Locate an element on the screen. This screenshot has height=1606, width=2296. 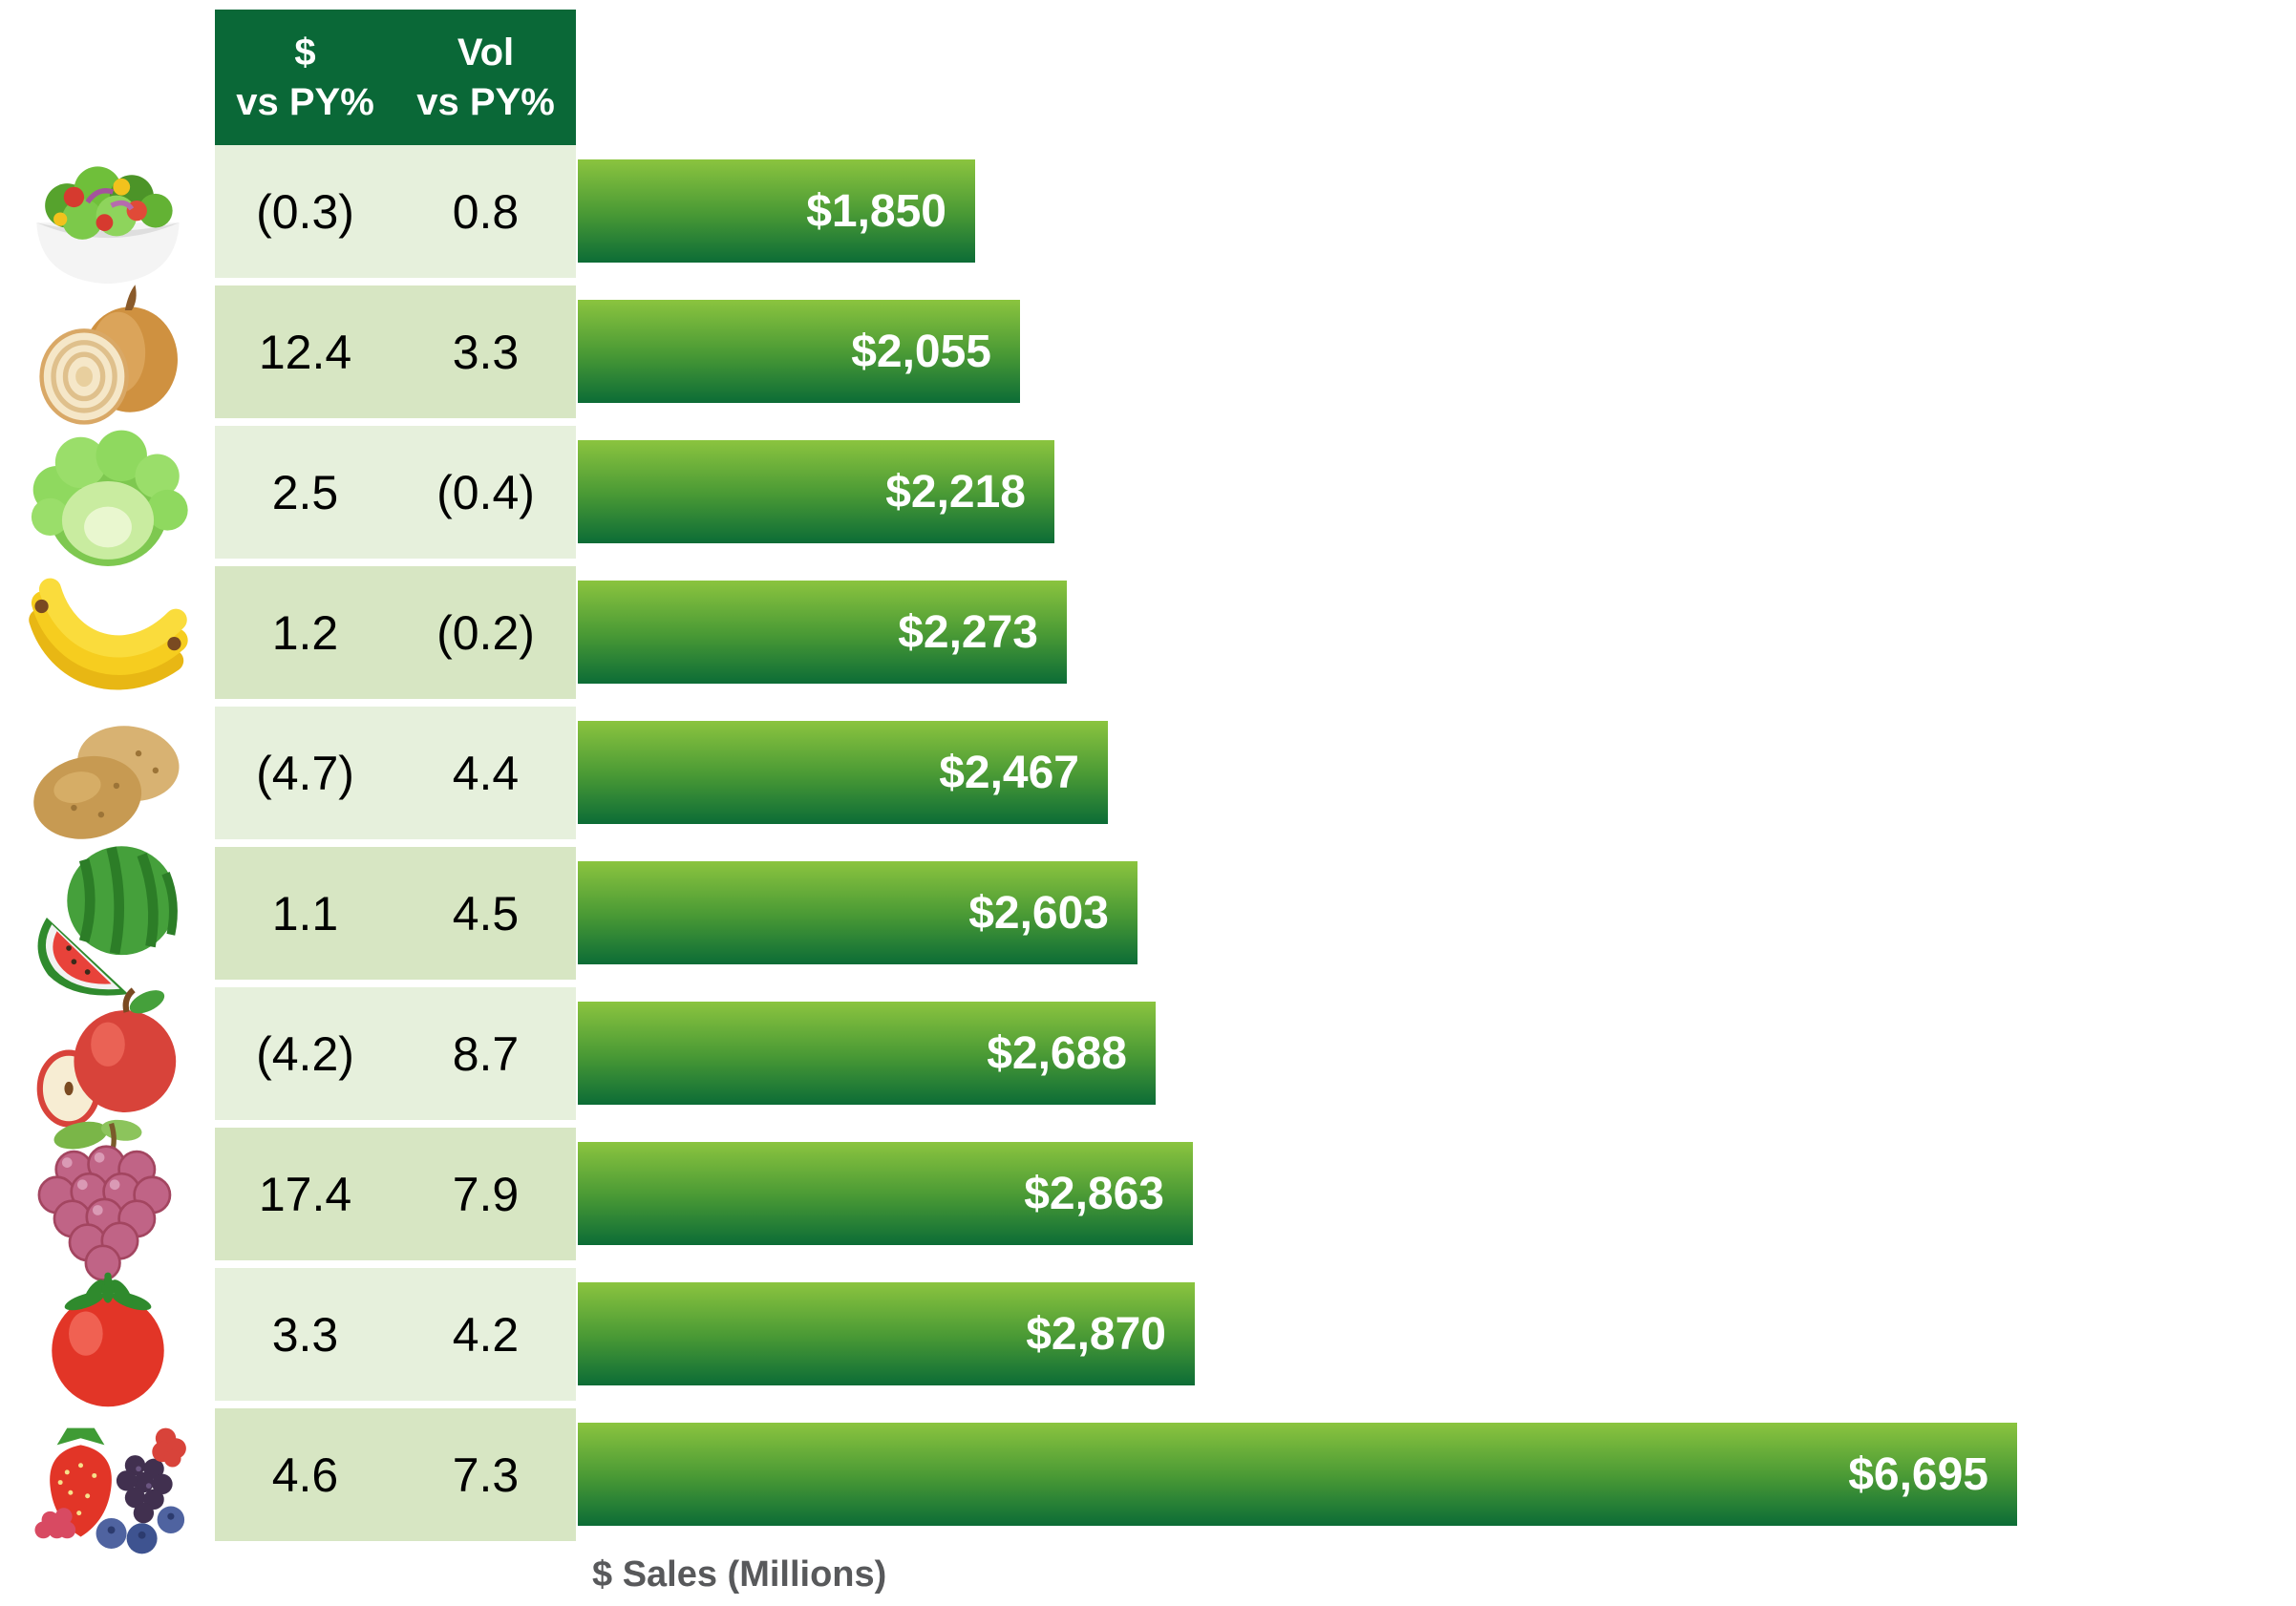
sales-value-label: $2,273 is located at coordinates (968, 632).